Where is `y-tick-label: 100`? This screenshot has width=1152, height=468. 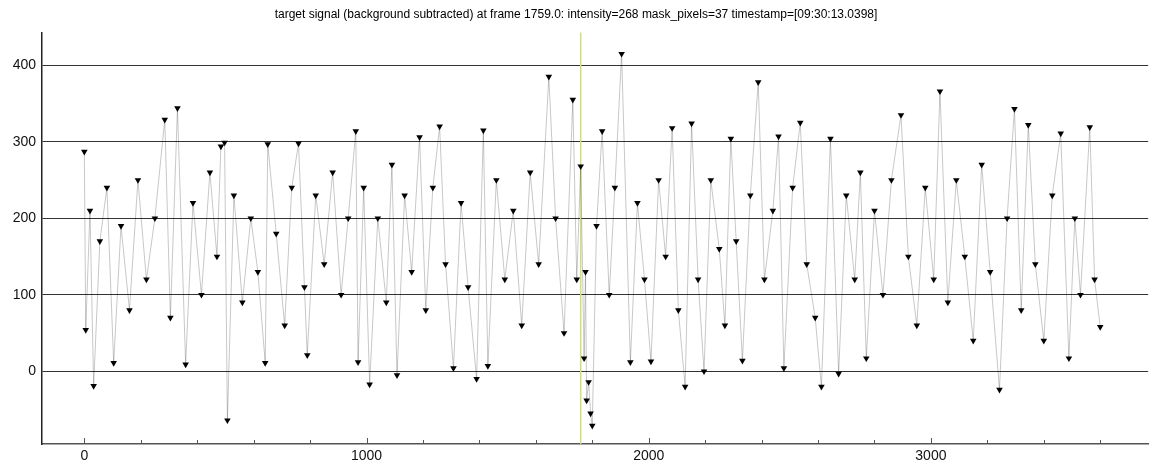 y-tick-label: 100 is located at coordinates (24, 293).